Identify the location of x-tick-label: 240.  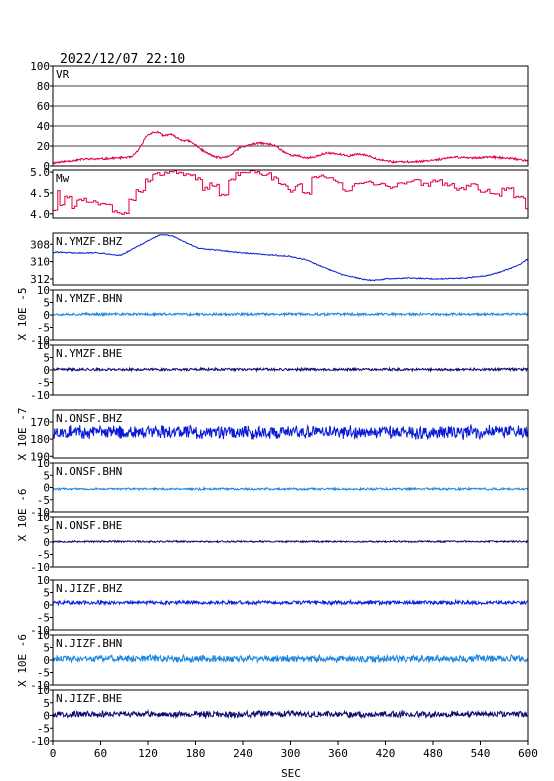
(243, 753).